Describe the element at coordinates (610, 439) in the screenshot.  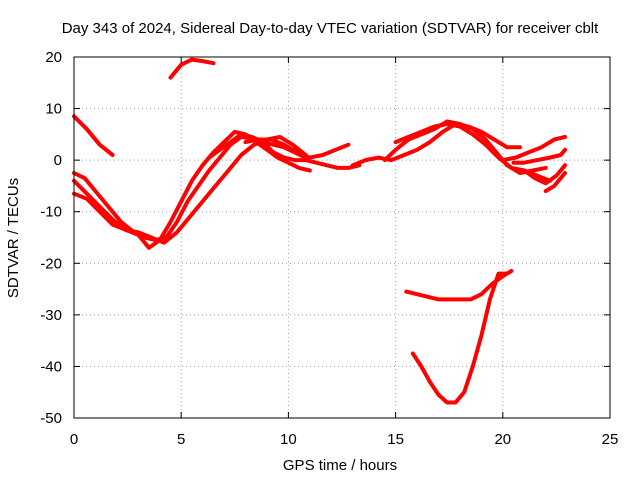
I see `x-tick-label: 25` at that location.